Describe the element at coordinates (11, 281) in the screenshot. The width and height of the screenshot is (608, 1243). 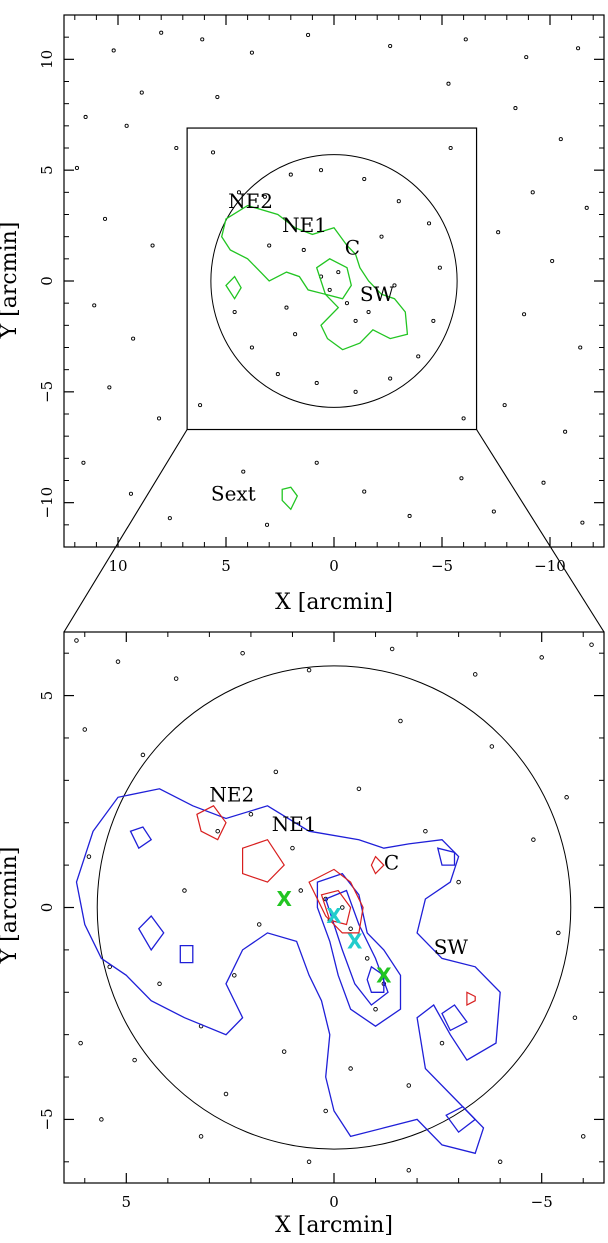
I see `top-y-axis-title: Y [arcmin]` at that location.